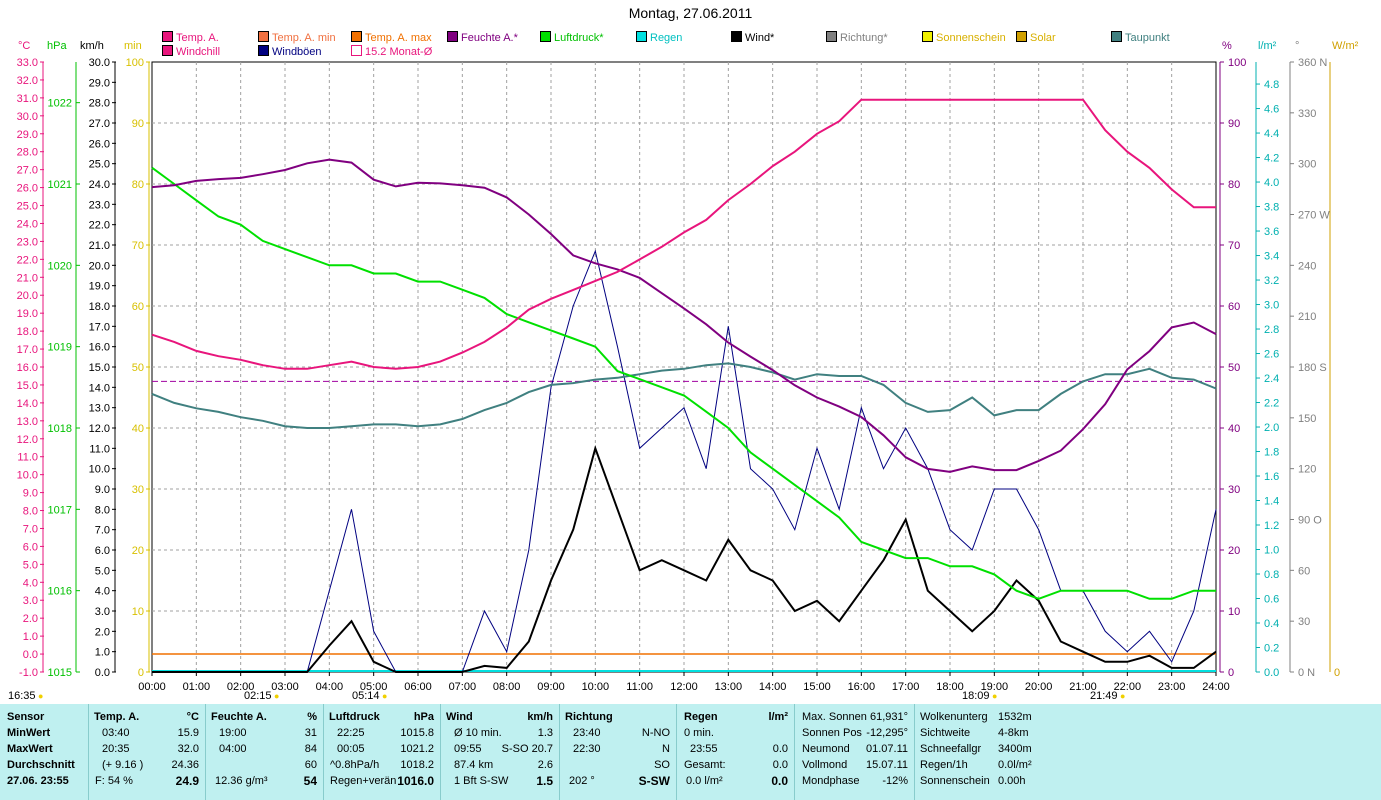 This screenshot has width=1381, height=800. Describe the element at coordinates (1234, 429) in the screenshot. I see `pct-axis-tick: 40` at that location.